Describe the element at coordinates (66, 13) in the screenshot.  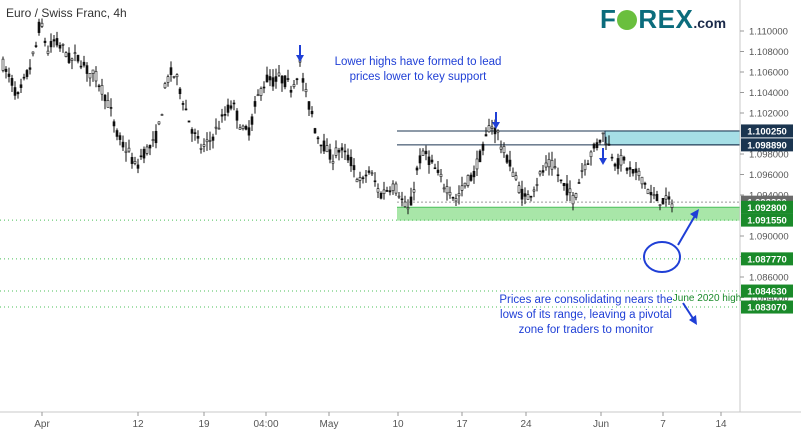
I see `chart-title: Euro / Swiss Franc, 4h` at that location.